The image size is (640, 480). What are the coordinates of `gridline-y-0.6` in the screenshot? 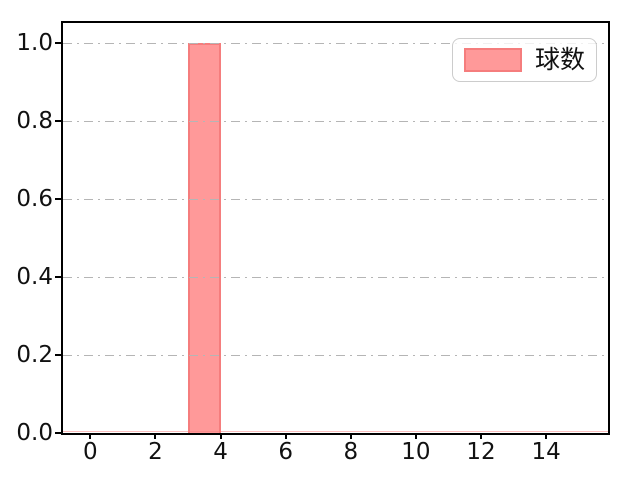 It's located at (335, 199).